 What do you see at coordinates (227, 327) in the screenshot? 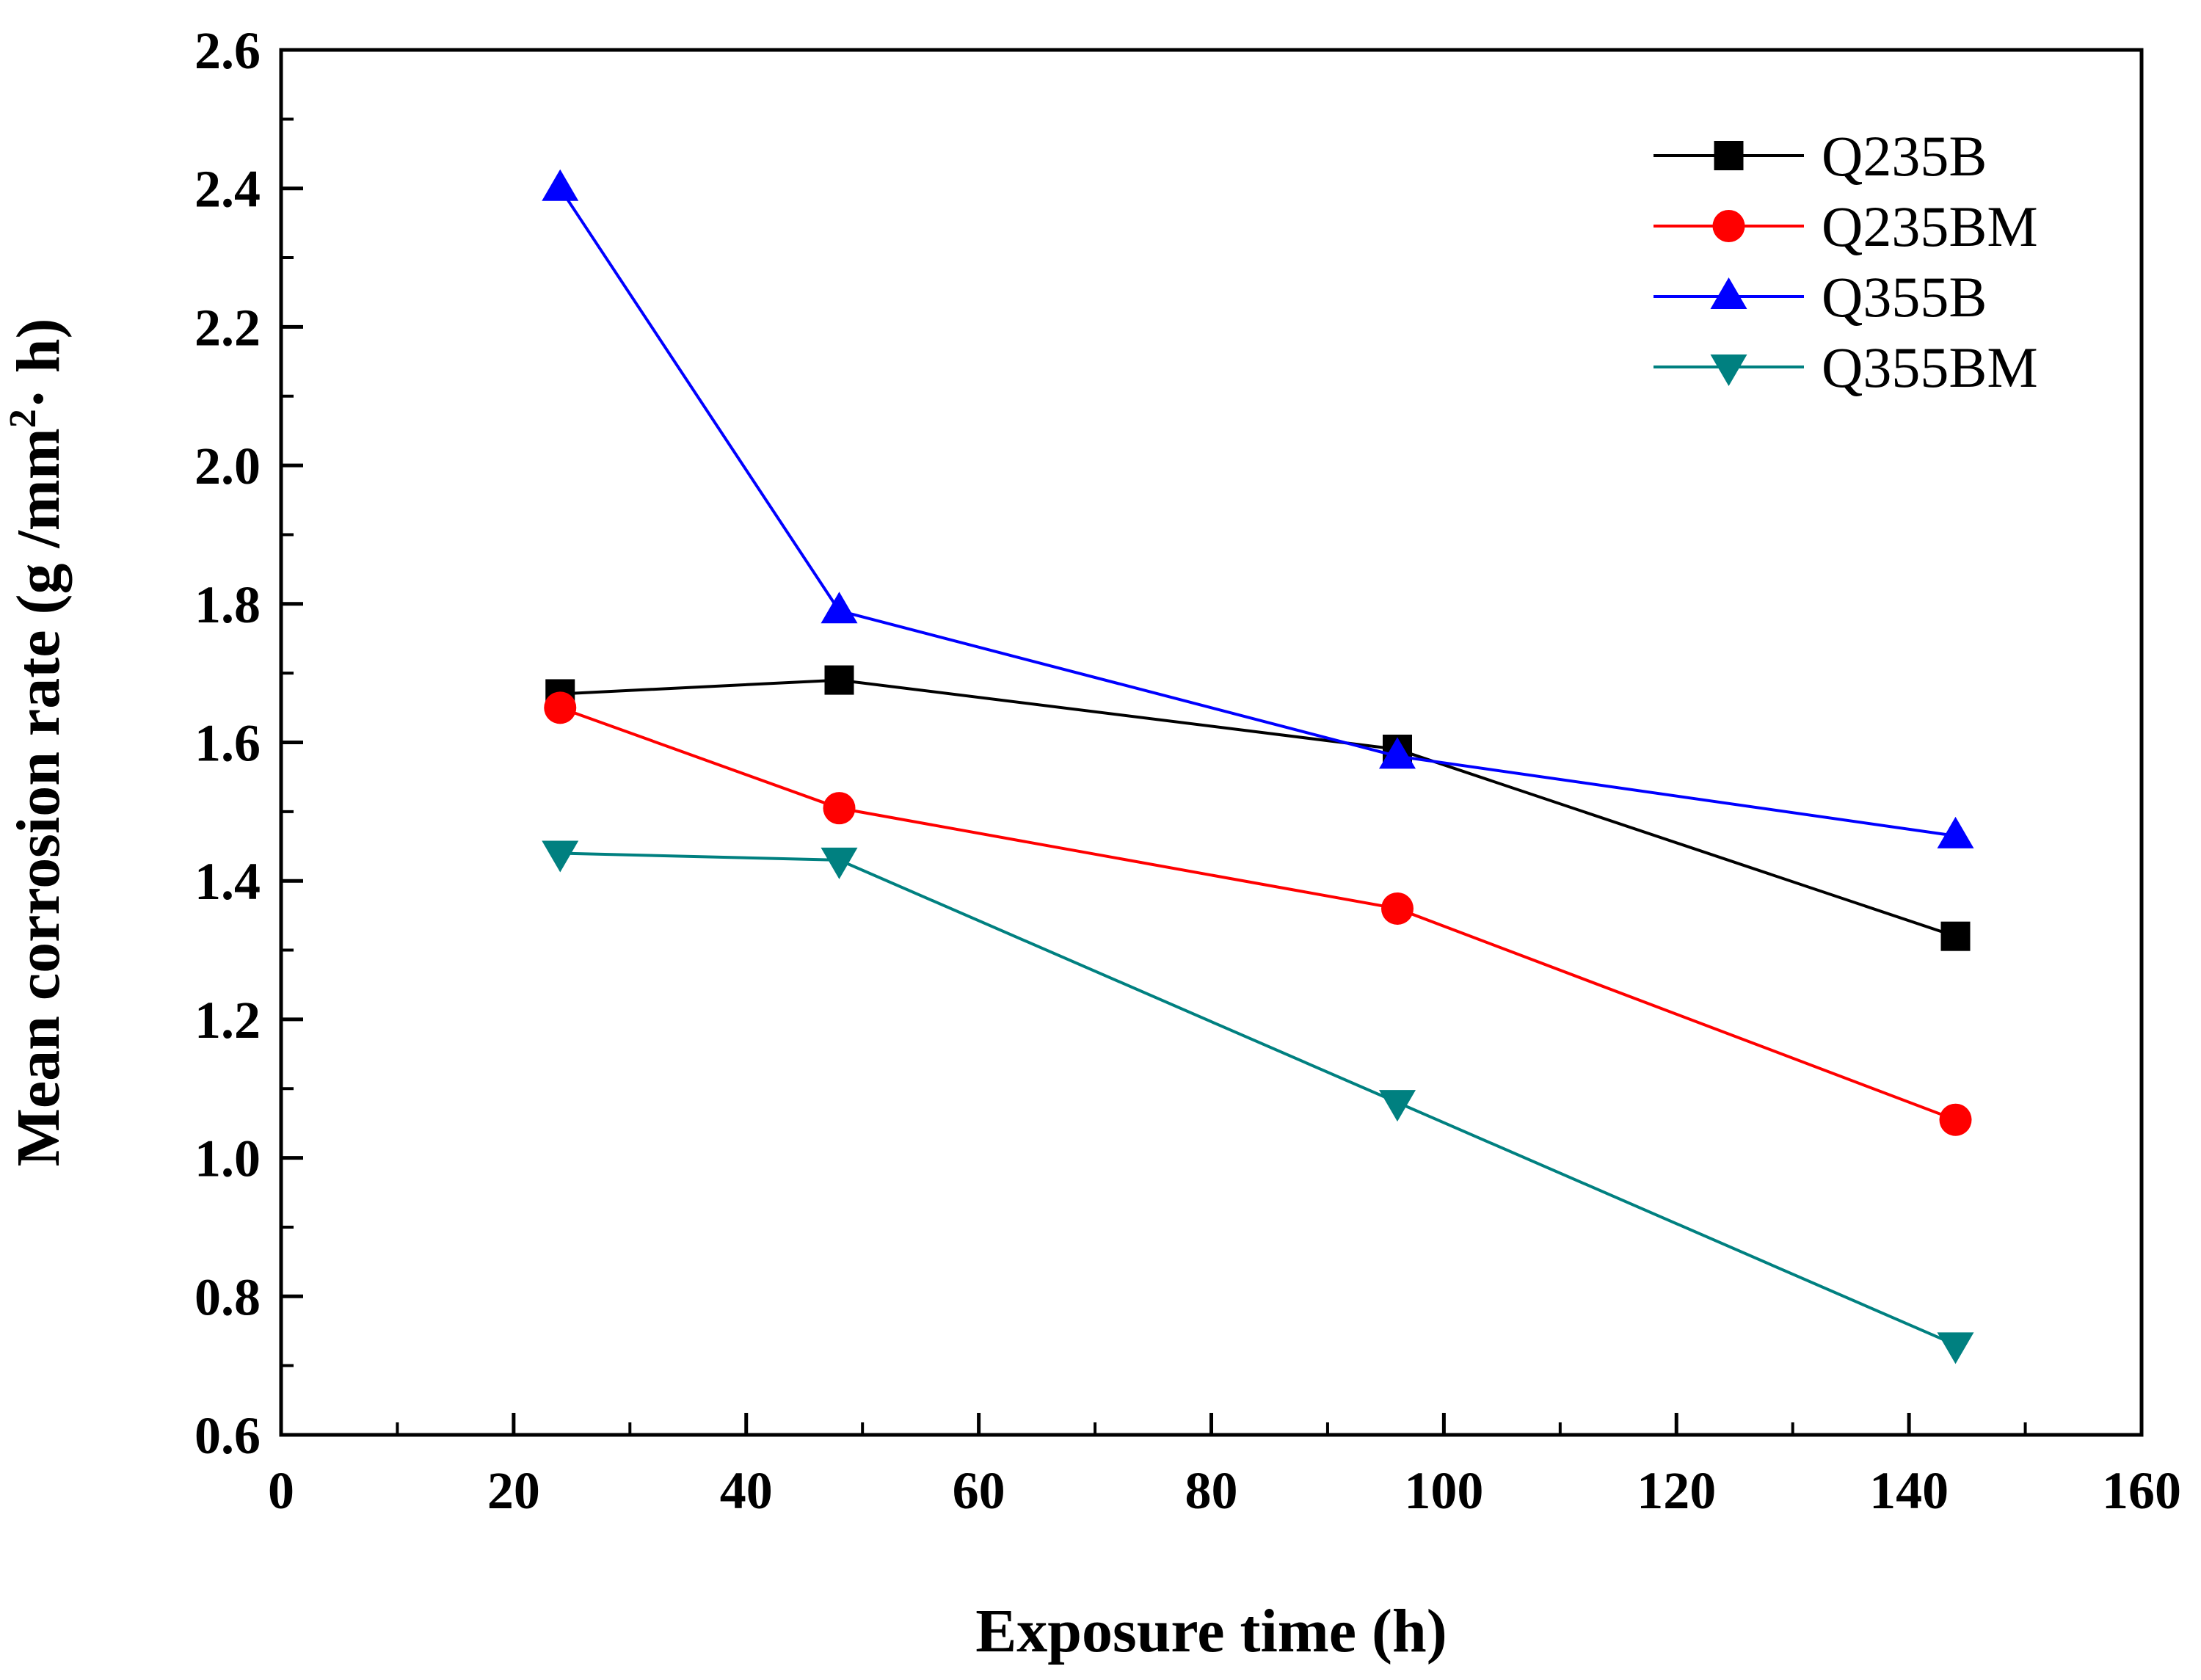
I see `y-tick-label: 2.2` at bounding box center [227, 327].